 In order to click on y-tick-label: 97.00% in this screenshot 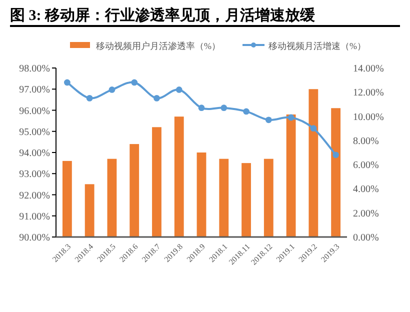, I will do `click(34, 90)`.